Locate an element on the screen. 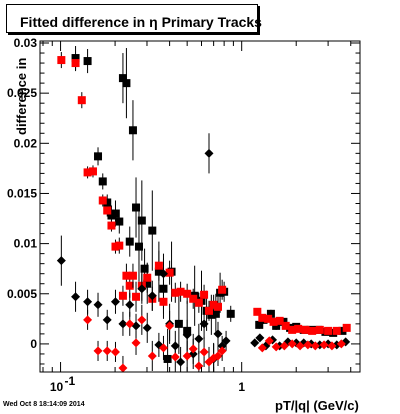  x-tick-label: 1 is located at coordinates (241, 387).